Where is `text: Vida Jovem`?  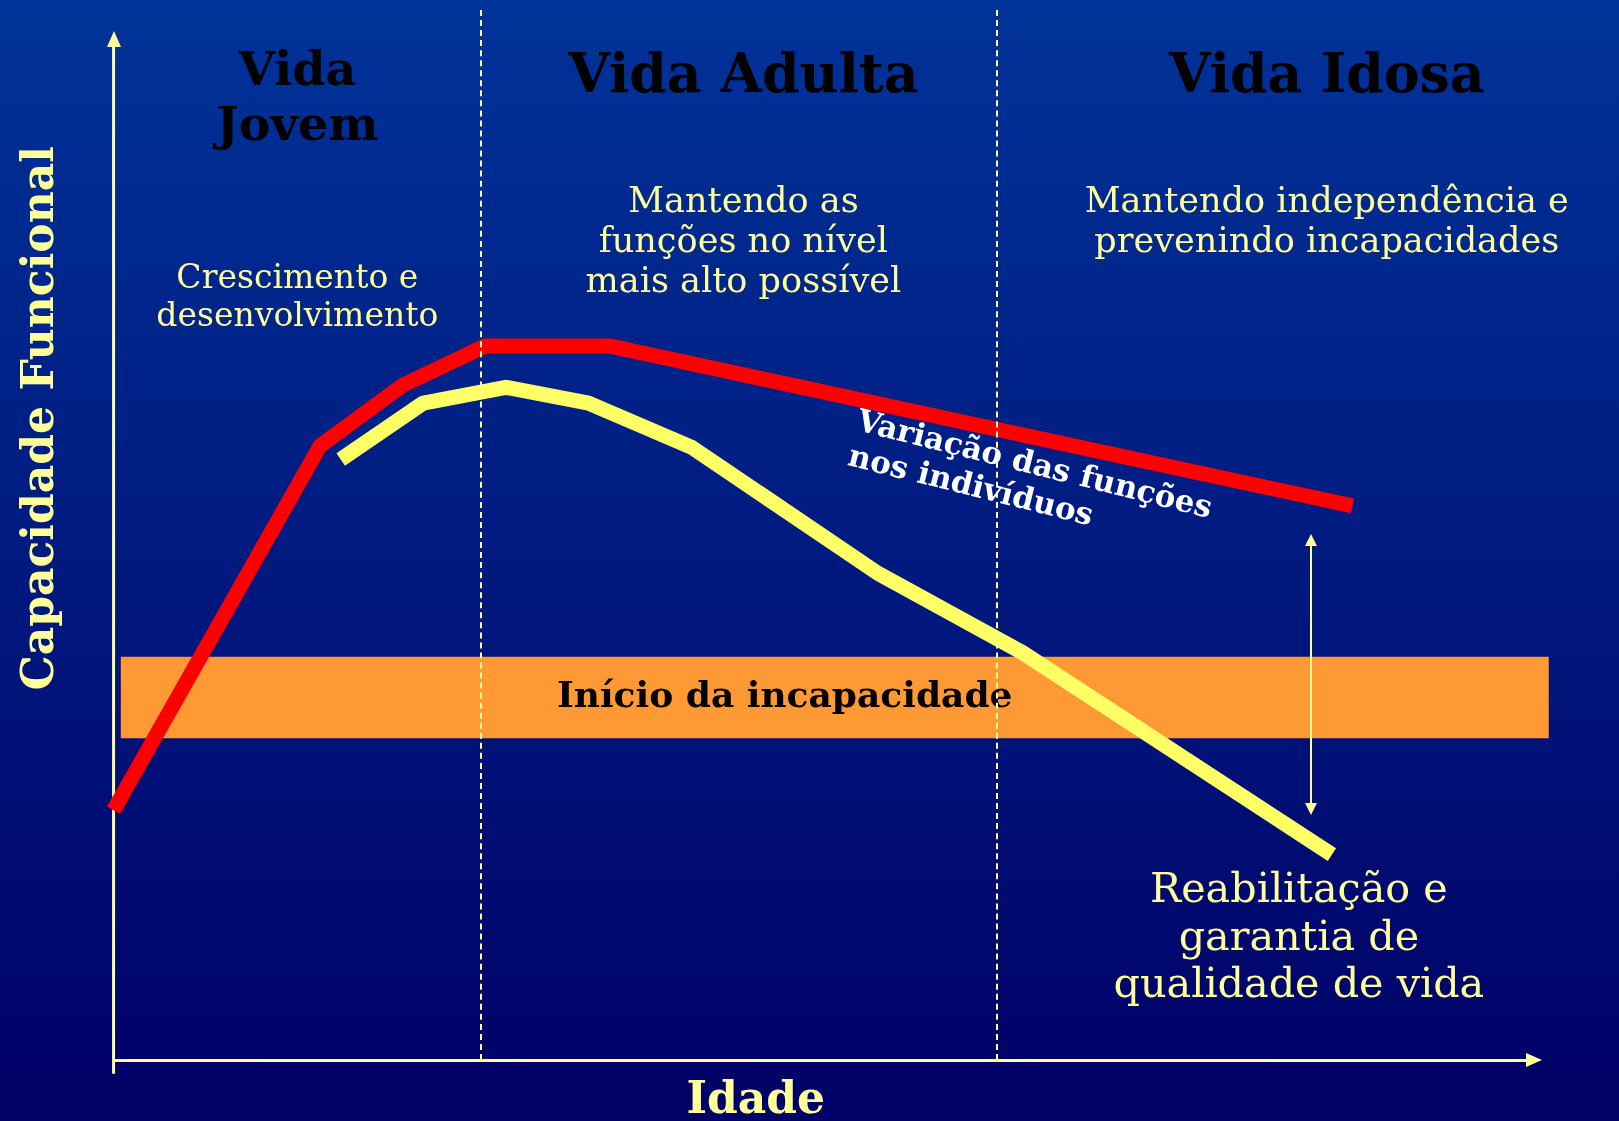 text: Vida Jovem is located at coordinates (295, 95).